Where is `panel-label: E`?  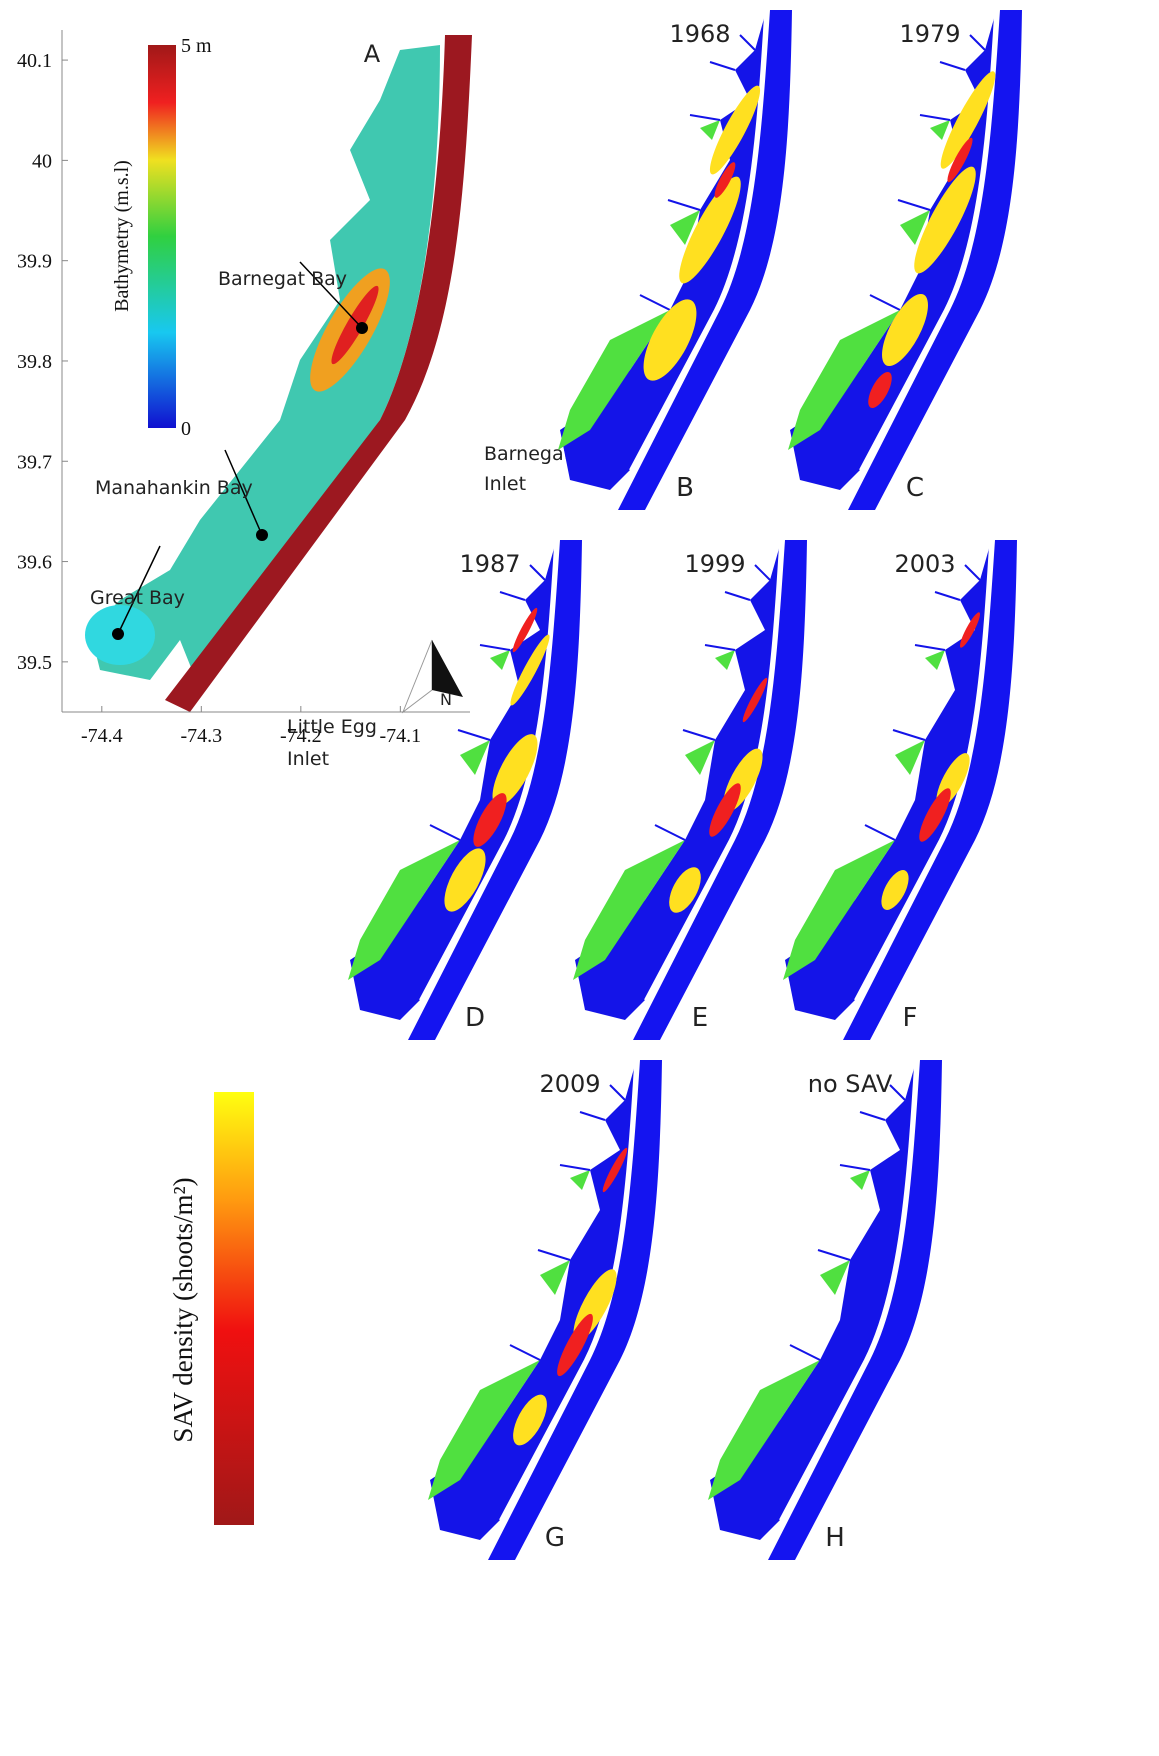 panel-label: E is located at coordinates (700, 1018).